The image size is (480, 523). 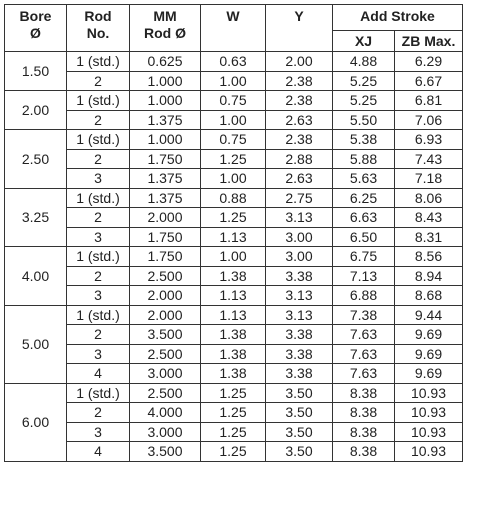 What do you see at coordinates (363, 314) in the screenshot?
I see `table-cell: 7.38` at bounding box center [363, 314].